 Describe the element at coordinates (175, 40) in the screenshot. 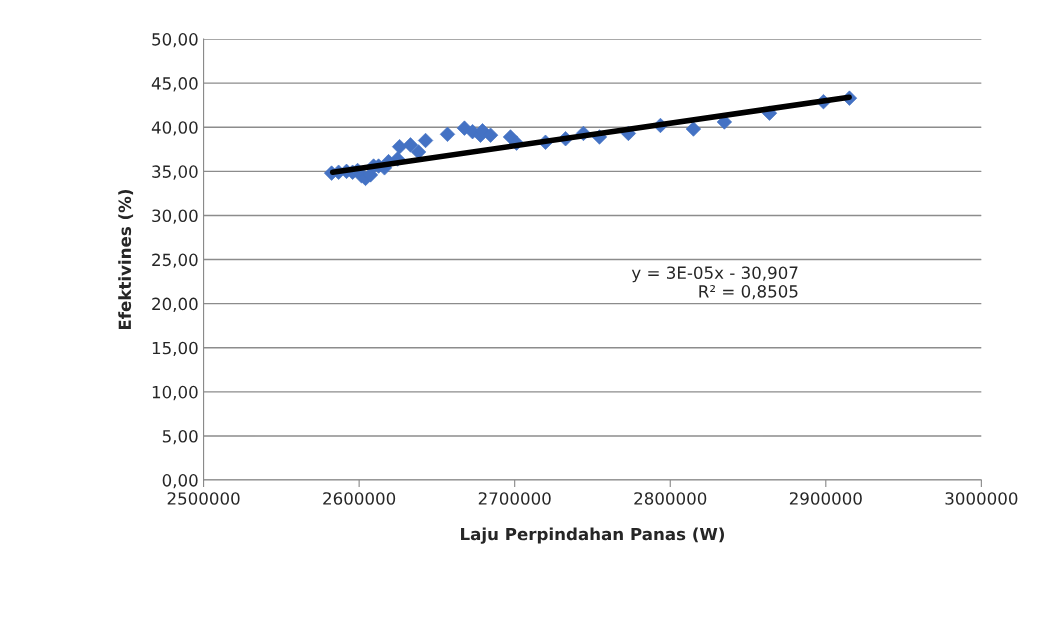

I see `y-tick-label: 50,00` at that location.